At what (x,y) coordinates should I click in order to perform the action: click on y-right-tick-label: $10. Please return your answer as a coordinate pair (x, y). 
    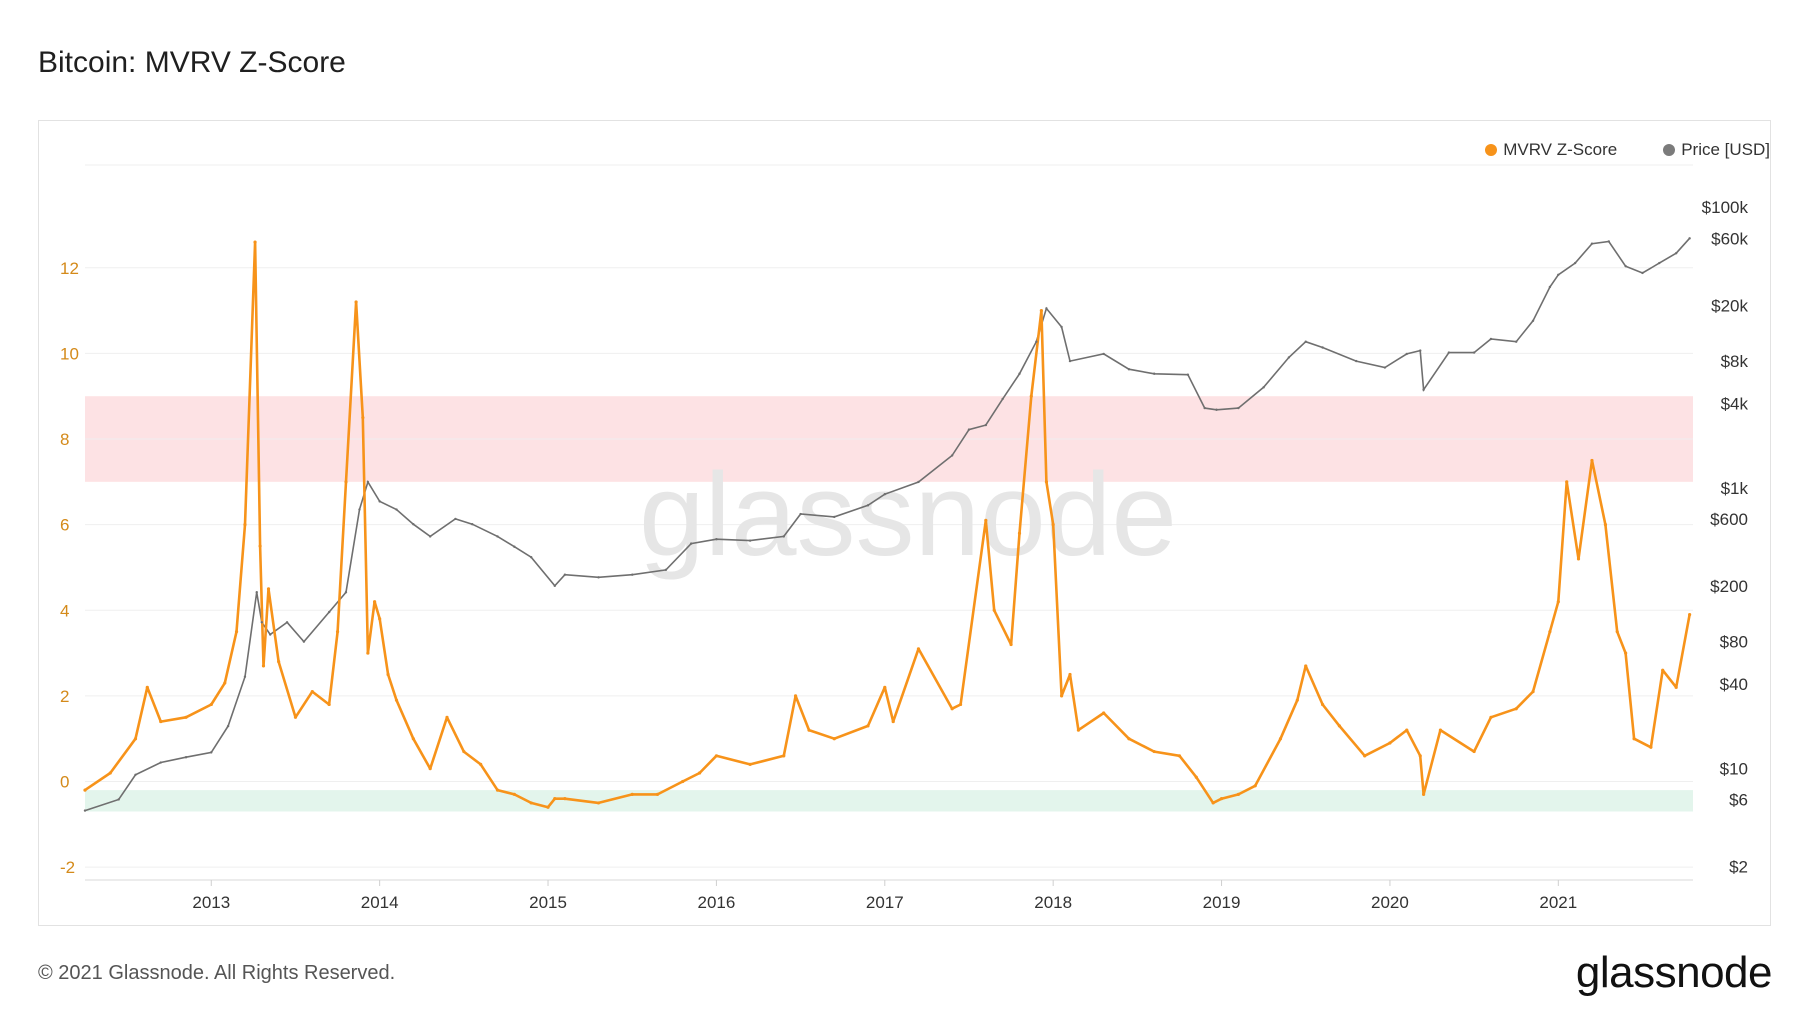
    Looking at the image, I should click on (1734, 768).